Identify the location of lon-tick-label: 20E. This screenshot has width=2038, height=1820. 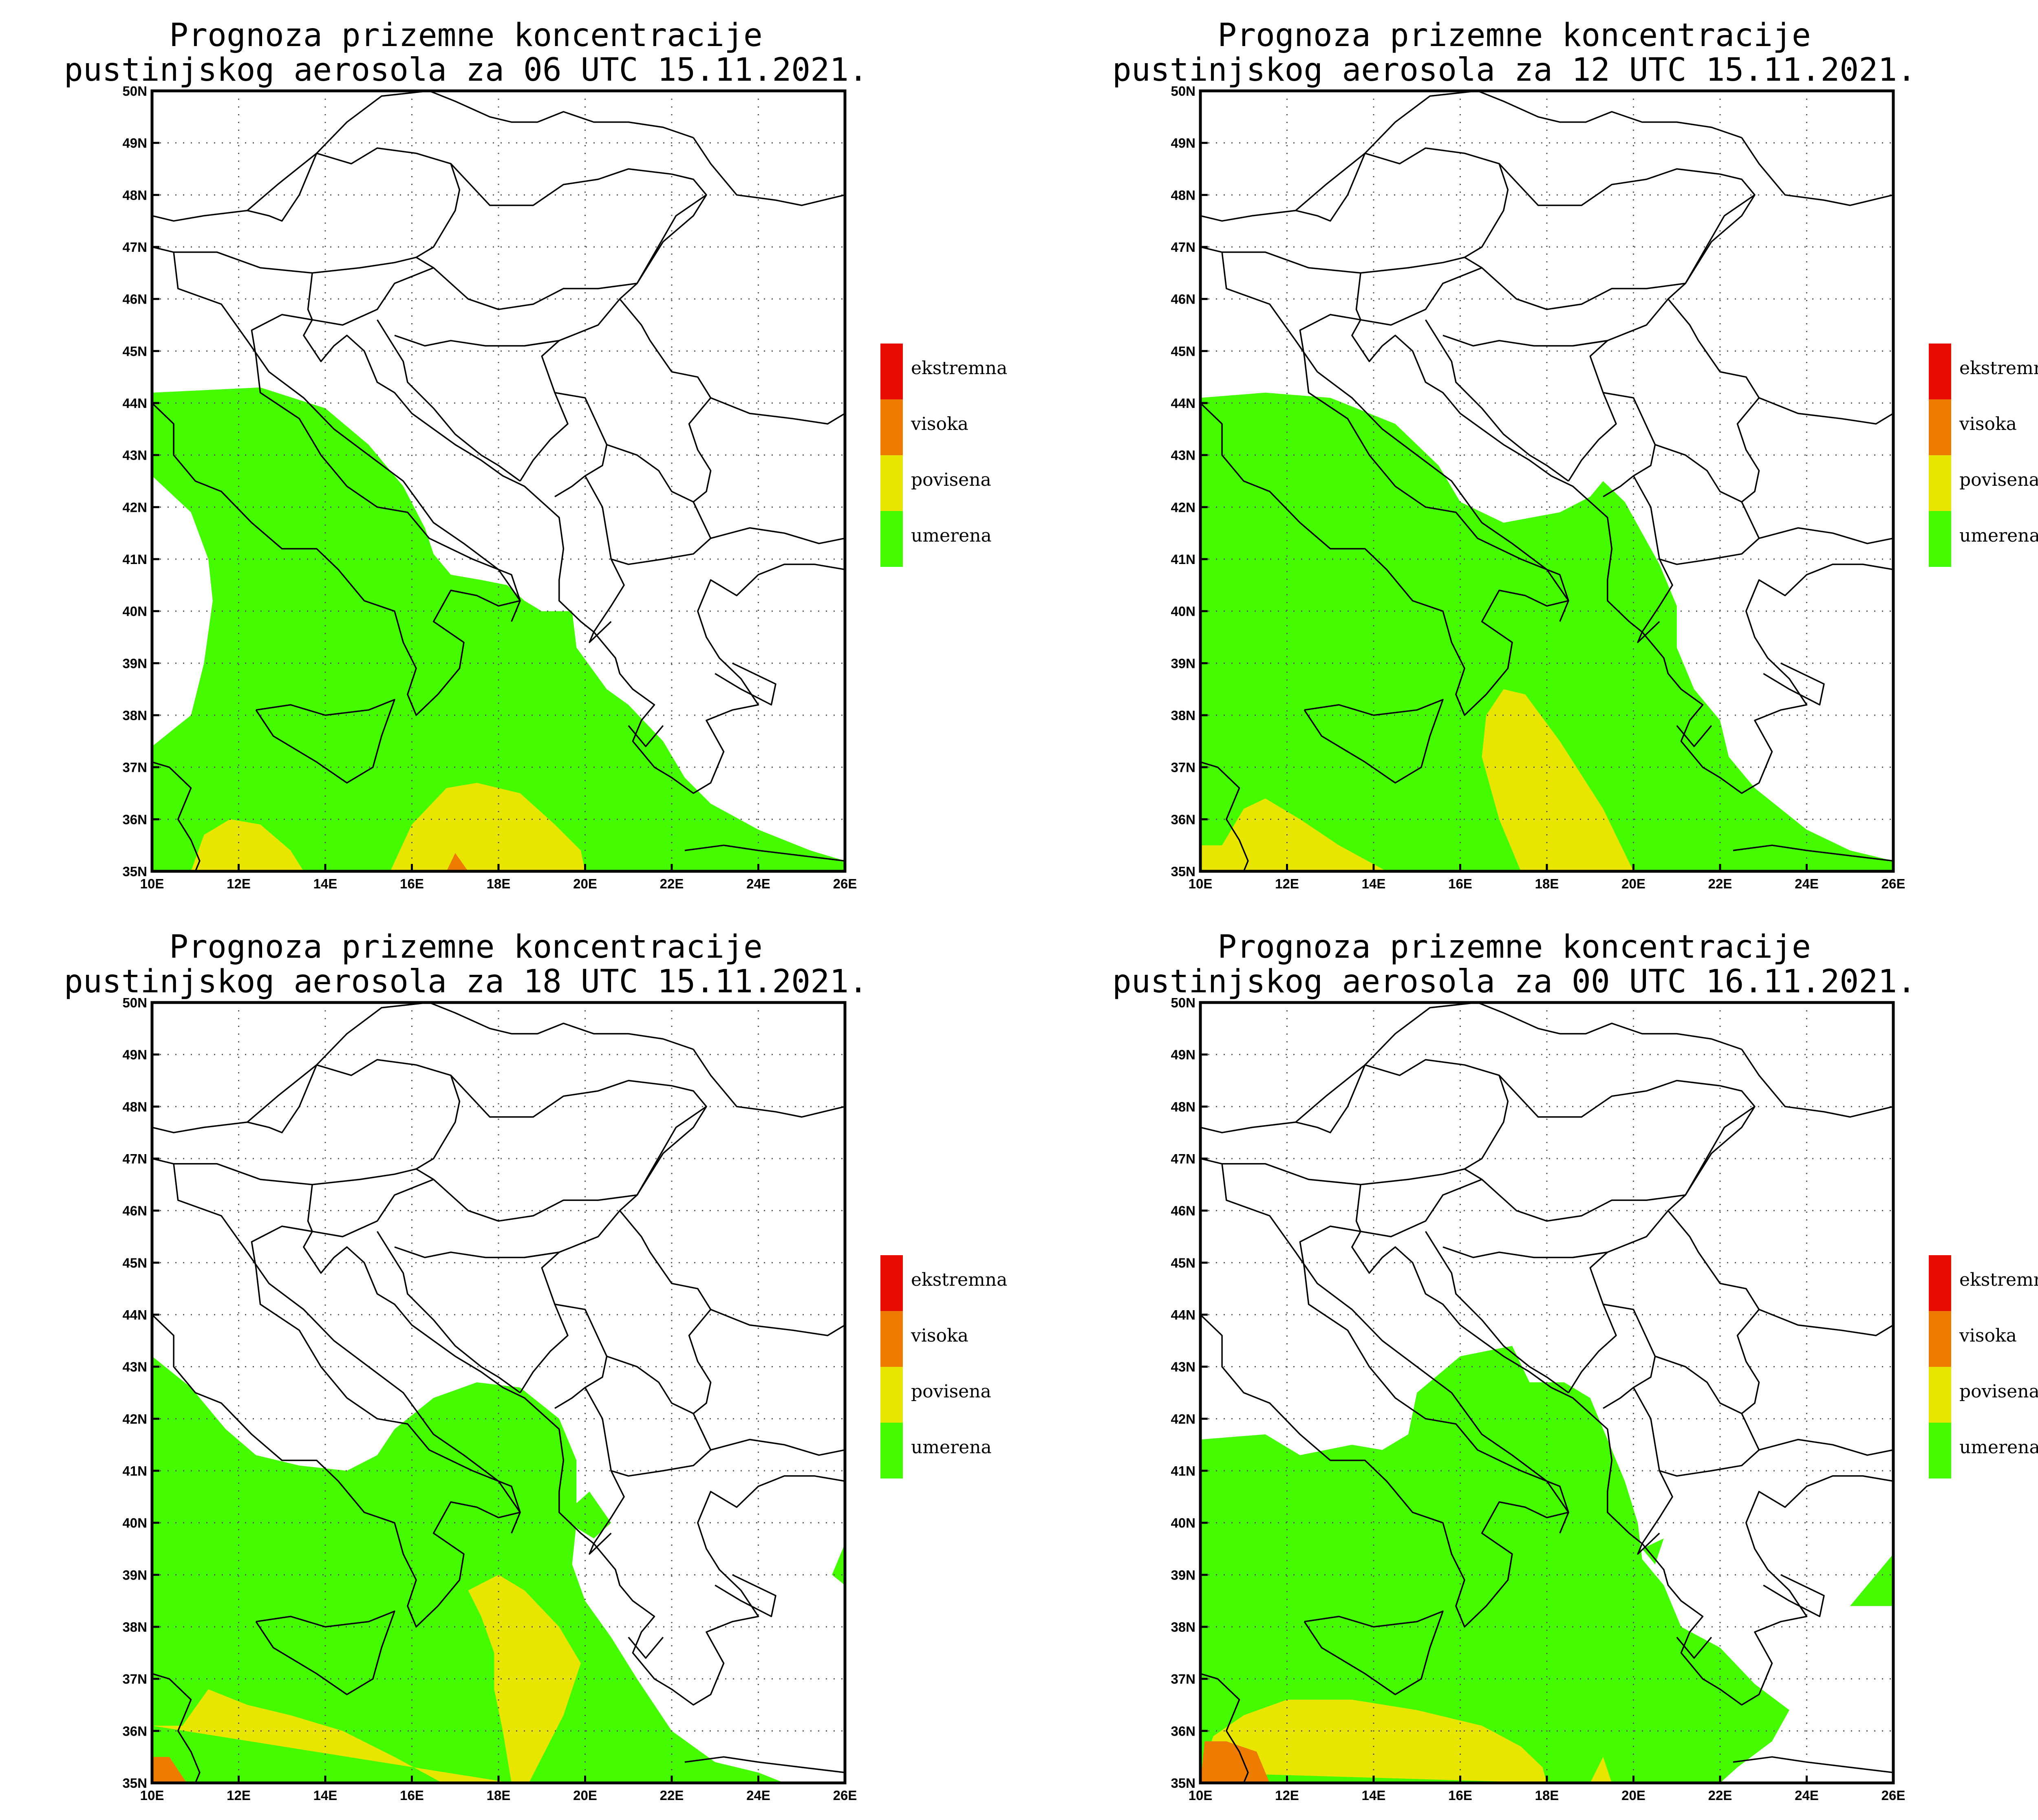
(1633, 883).